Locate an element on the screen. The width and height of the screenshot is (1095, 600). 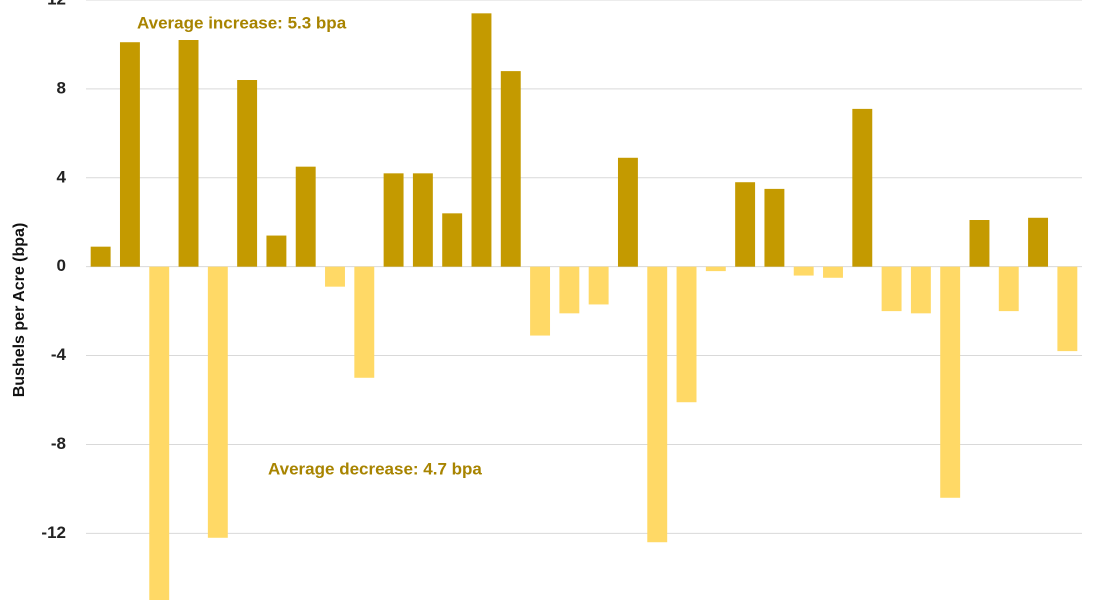
y-tick-label: 0 is located at coordinates (61, 265).